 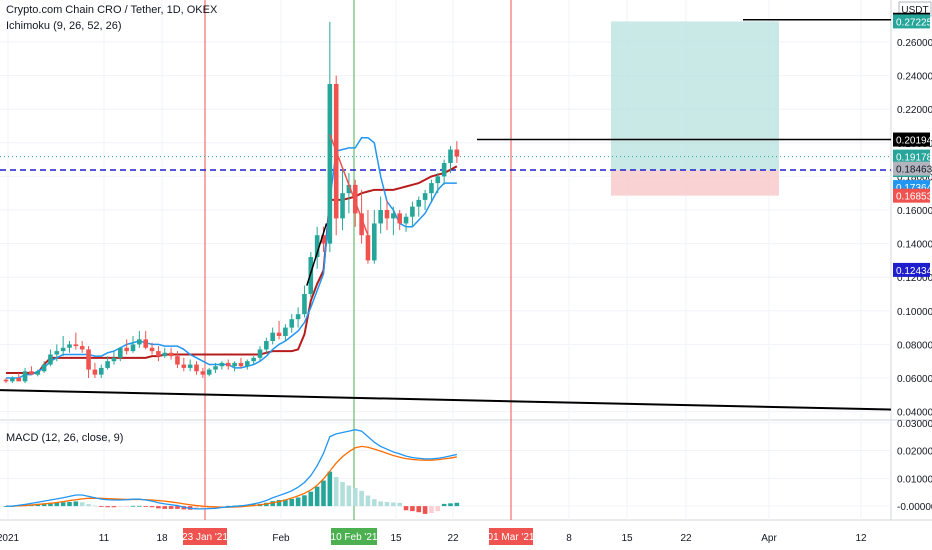 What do you see at coordinates (914, 312) in the screenshot?
I see `price-tick-label: 0.10000` at bounding box center [914, 312].